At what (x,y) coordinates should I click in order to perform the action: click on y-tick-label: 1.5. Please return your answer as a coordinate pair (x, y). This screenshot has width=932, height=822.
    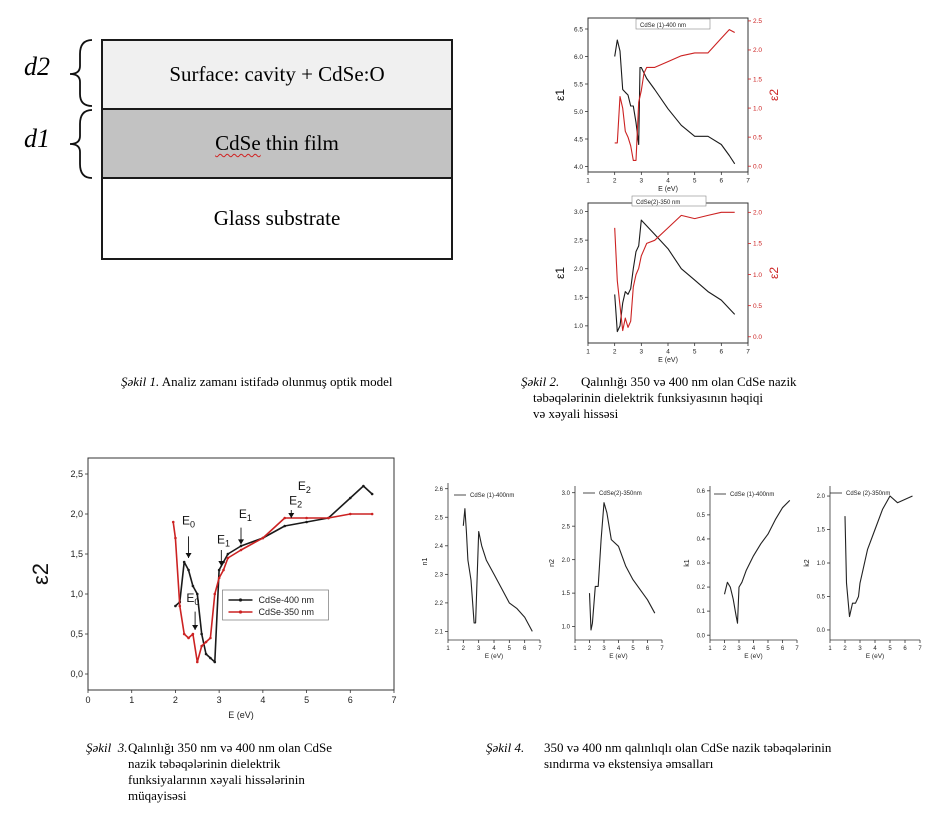
    Looking at the image, I should click on (821, 531).